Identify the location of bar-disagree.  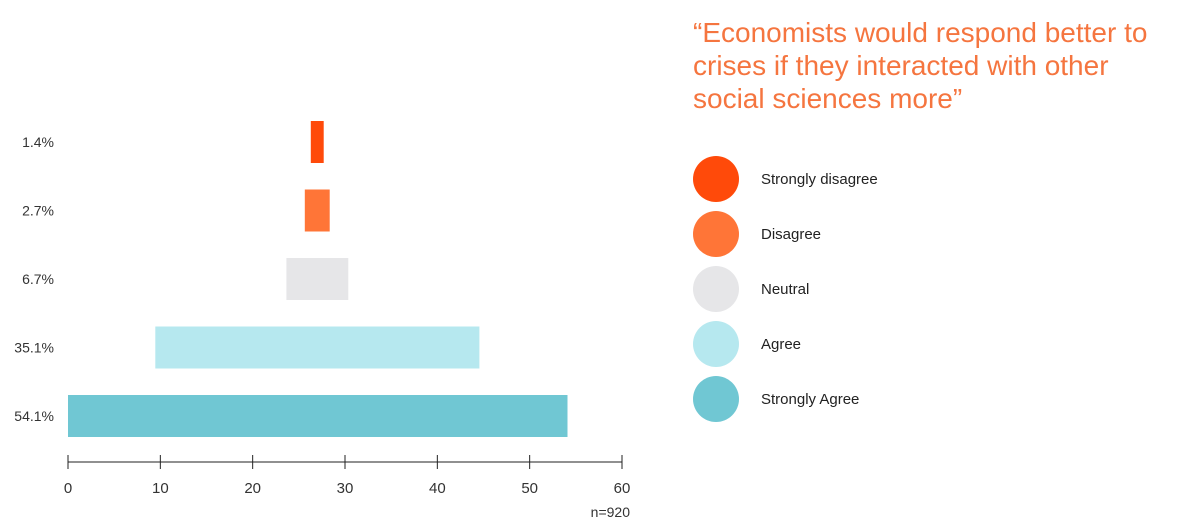
(317, 210).